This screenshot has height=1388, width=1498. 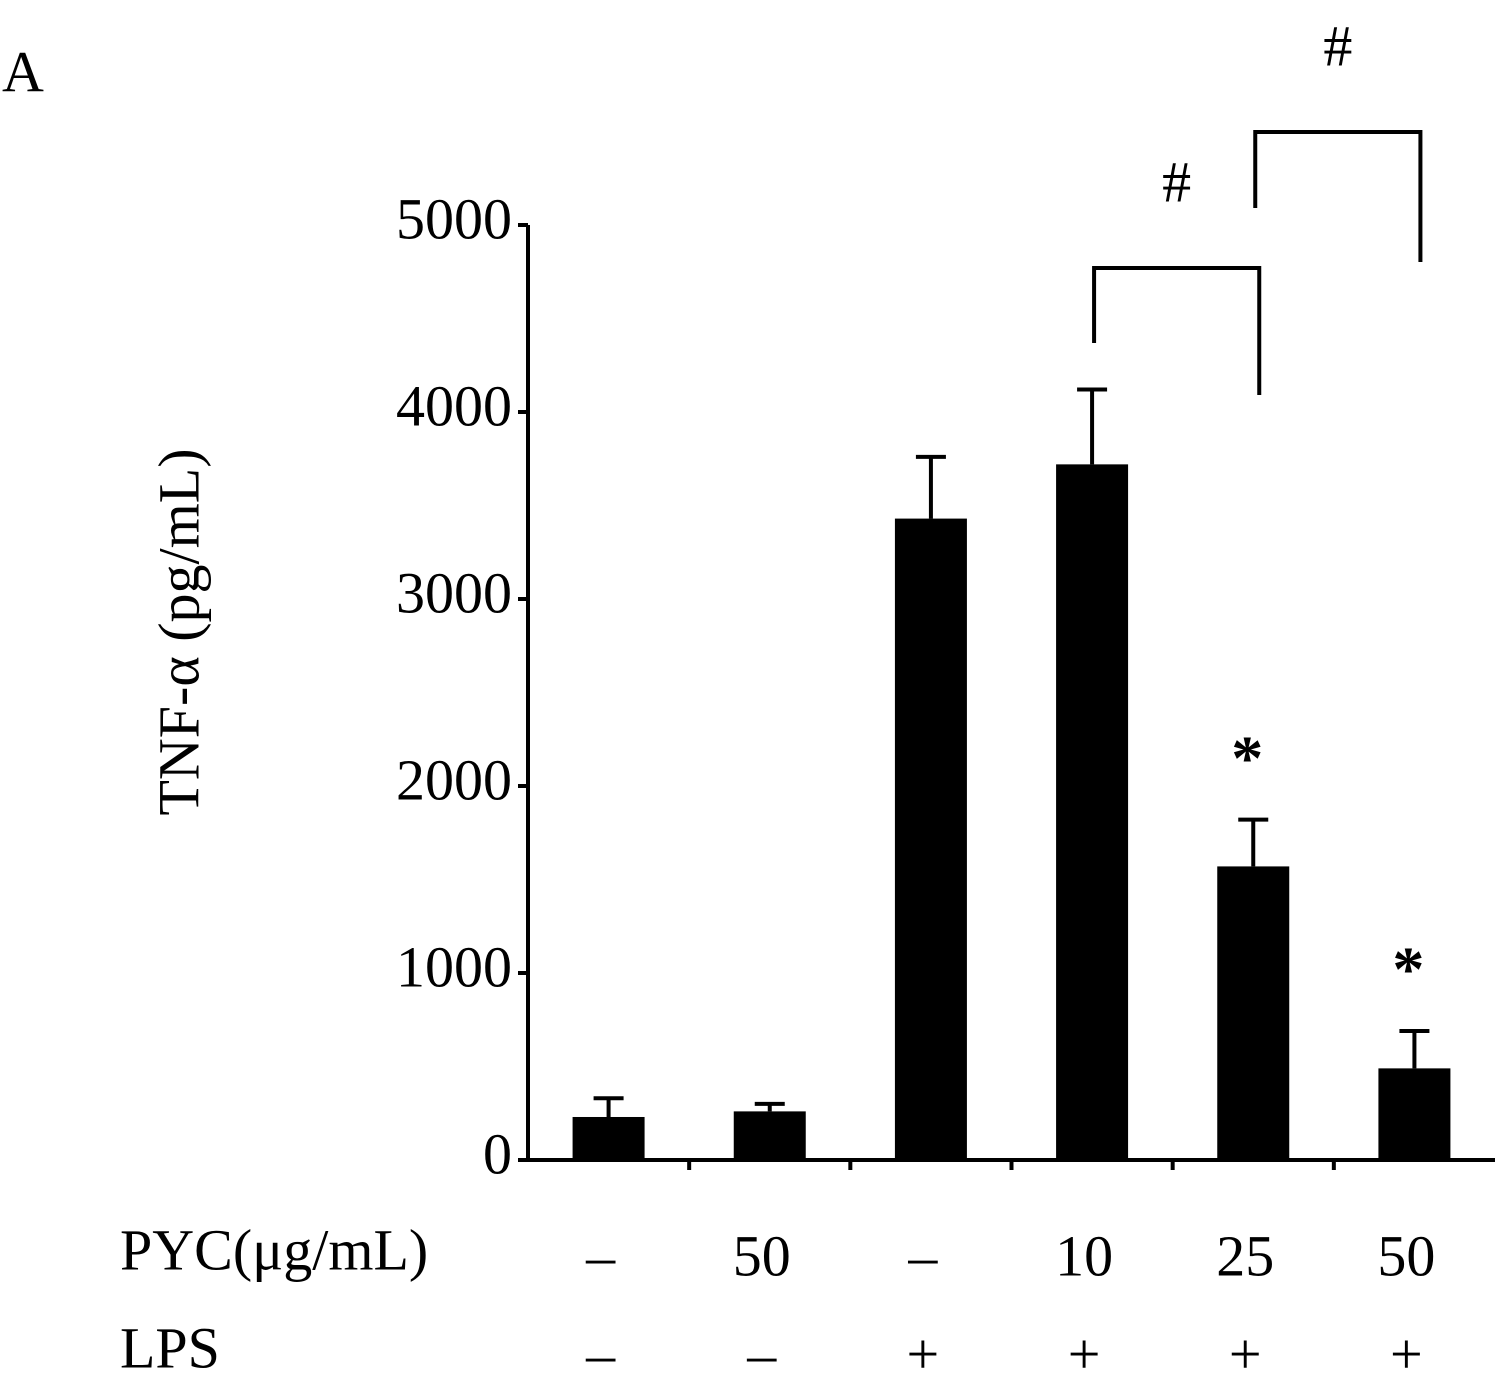 I want to click on panel-label: A, so click(x=23, y=71).